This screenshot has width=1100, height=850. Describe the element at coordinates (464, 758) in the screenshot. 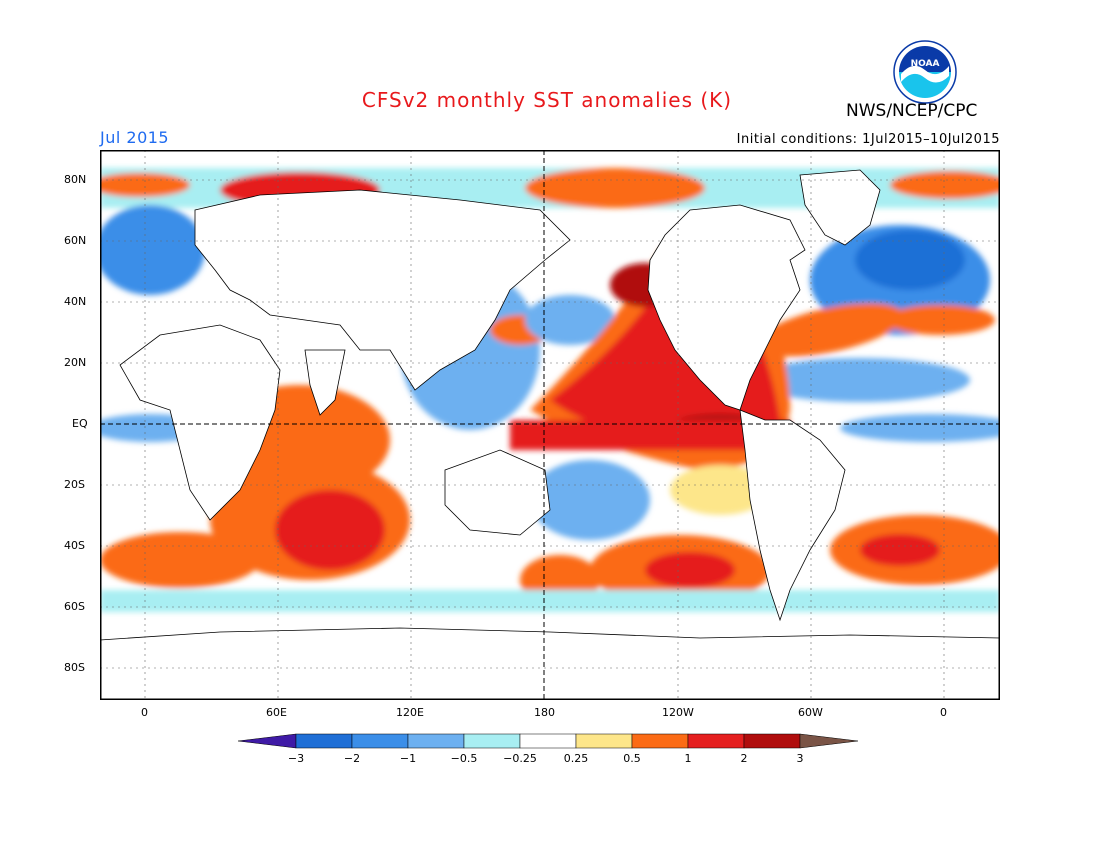

I see `colorbar-tick-label: −0.5` at that location.